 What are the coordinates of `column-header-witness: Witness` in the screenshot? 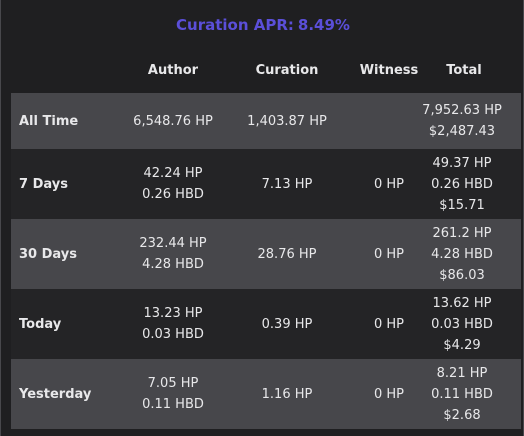 It's located at (389, 70).